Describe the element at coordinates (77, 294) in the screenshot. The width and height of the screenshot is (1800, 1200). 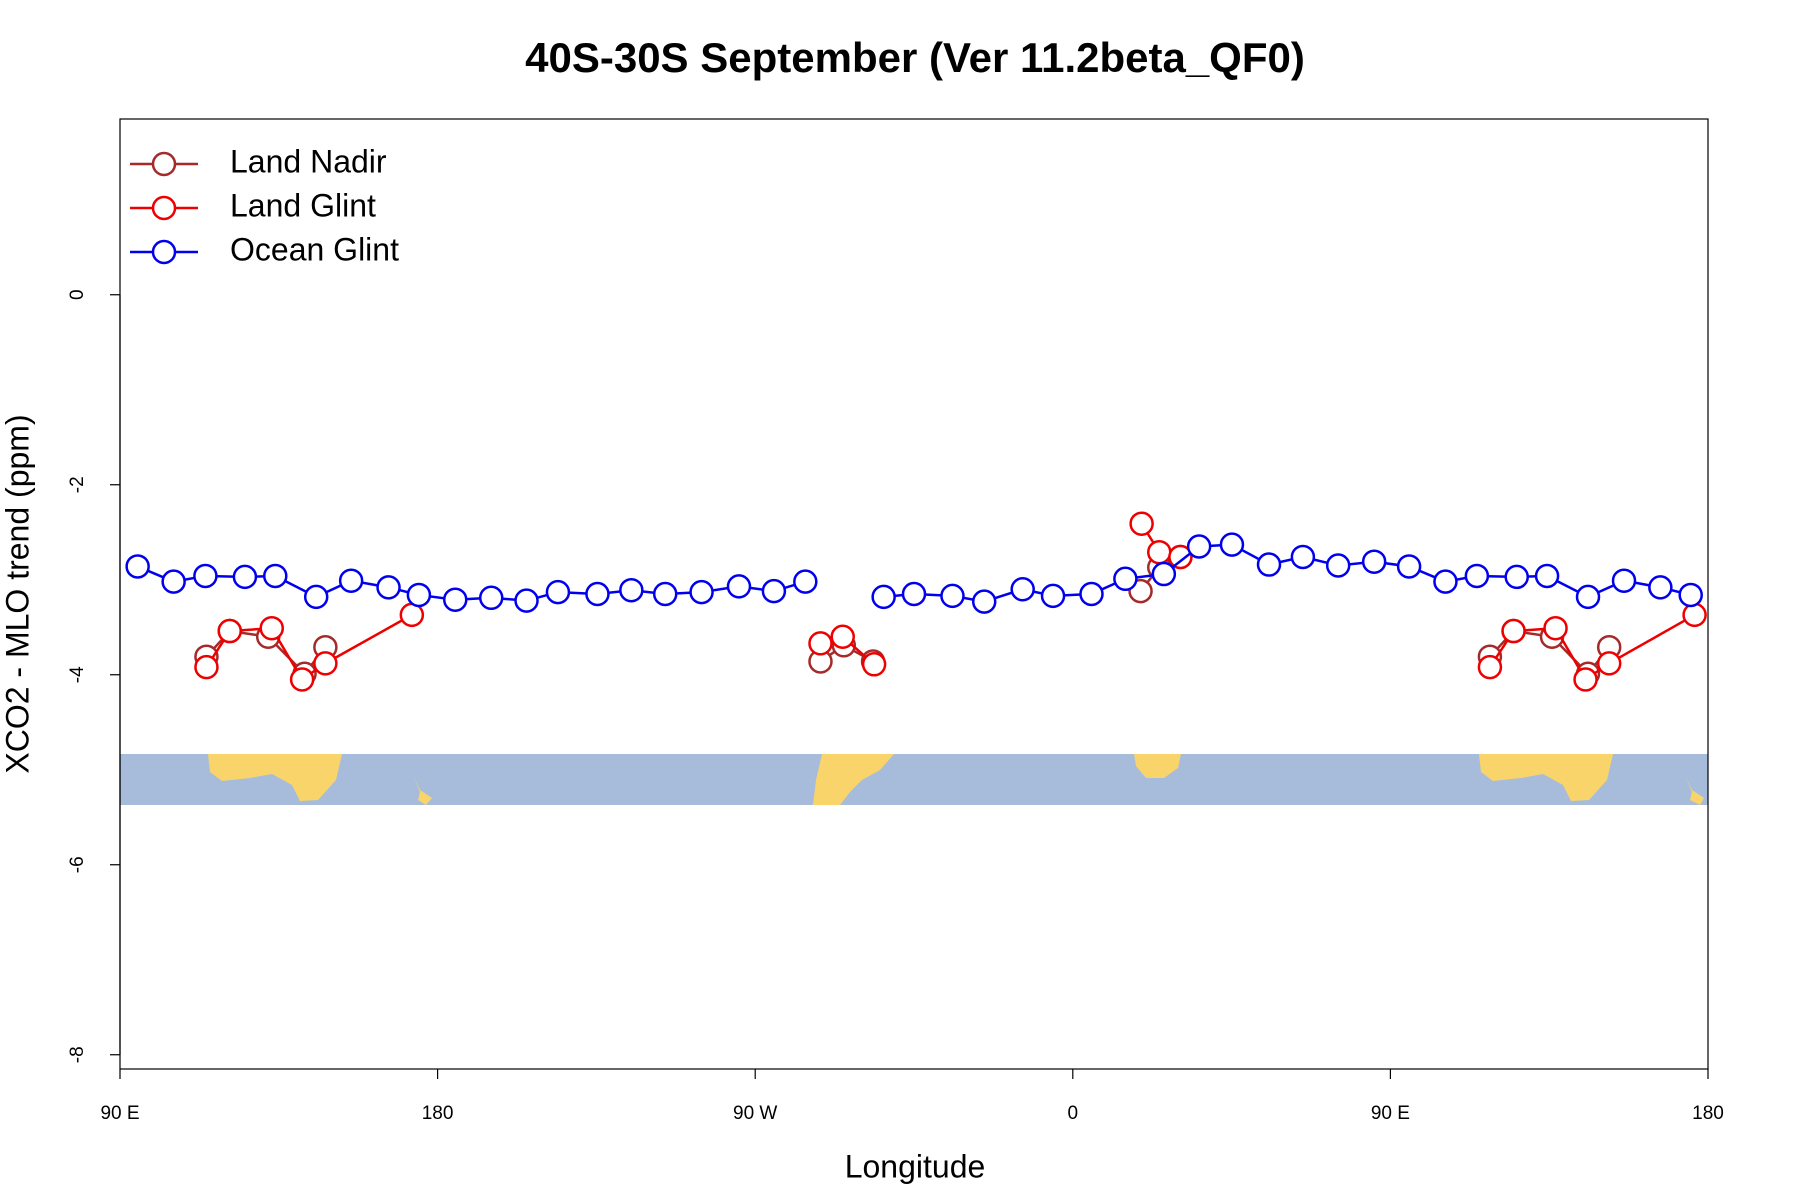
I see `y-tick-label: 0` at that location.